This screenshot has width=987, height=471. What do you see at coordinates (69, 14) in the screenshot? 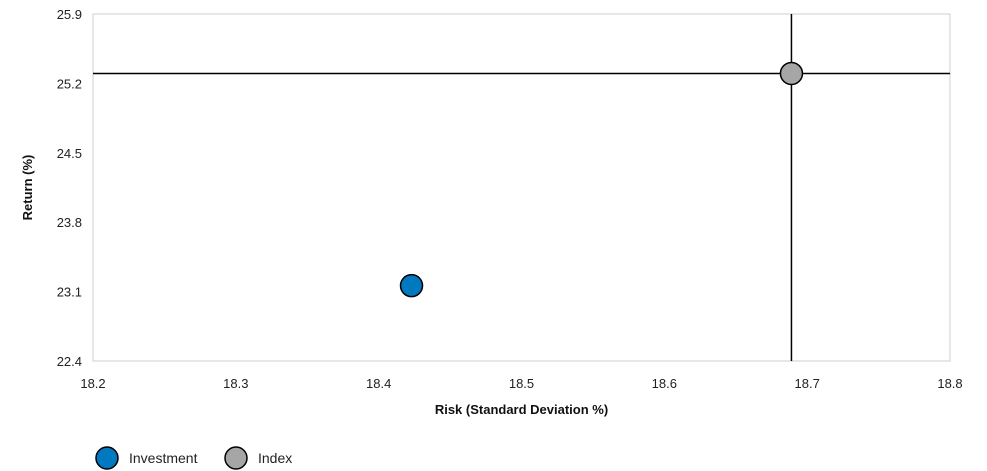
I see `y-tick-label: 25.9` at bounding box center [69, 14].